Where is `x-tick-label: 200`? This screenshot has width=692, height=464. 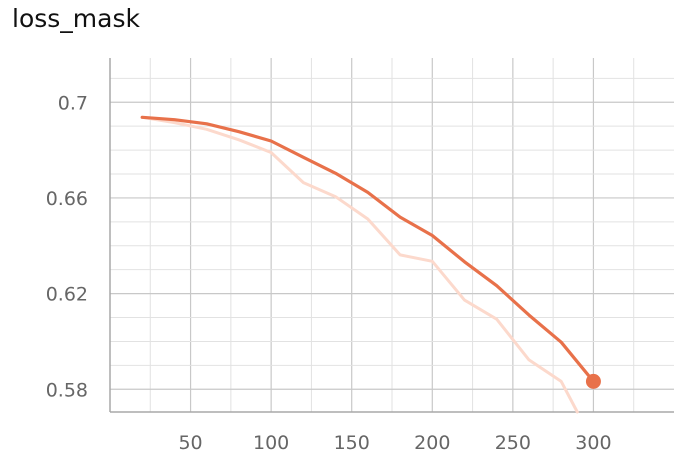
x-tick-label: 200 is located at coordinates (432, 443).